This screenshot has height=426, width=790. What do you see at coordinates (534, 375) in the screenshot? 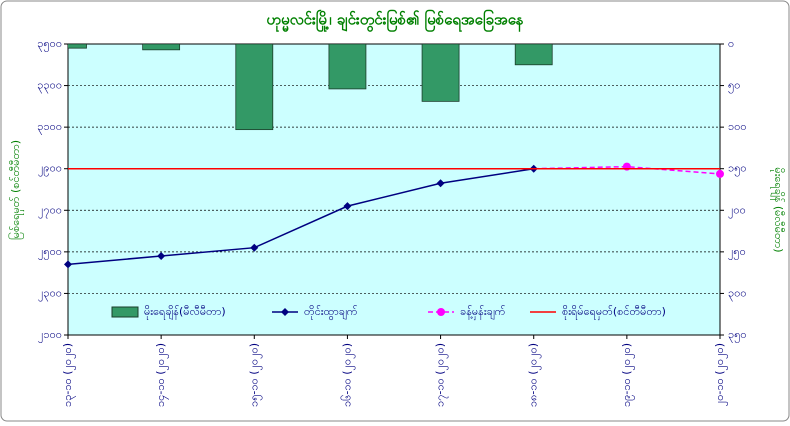
I see `x-tick-label: ၁၈-၁၀ (၂၀၂၀)` at bounding box center [534, 375].